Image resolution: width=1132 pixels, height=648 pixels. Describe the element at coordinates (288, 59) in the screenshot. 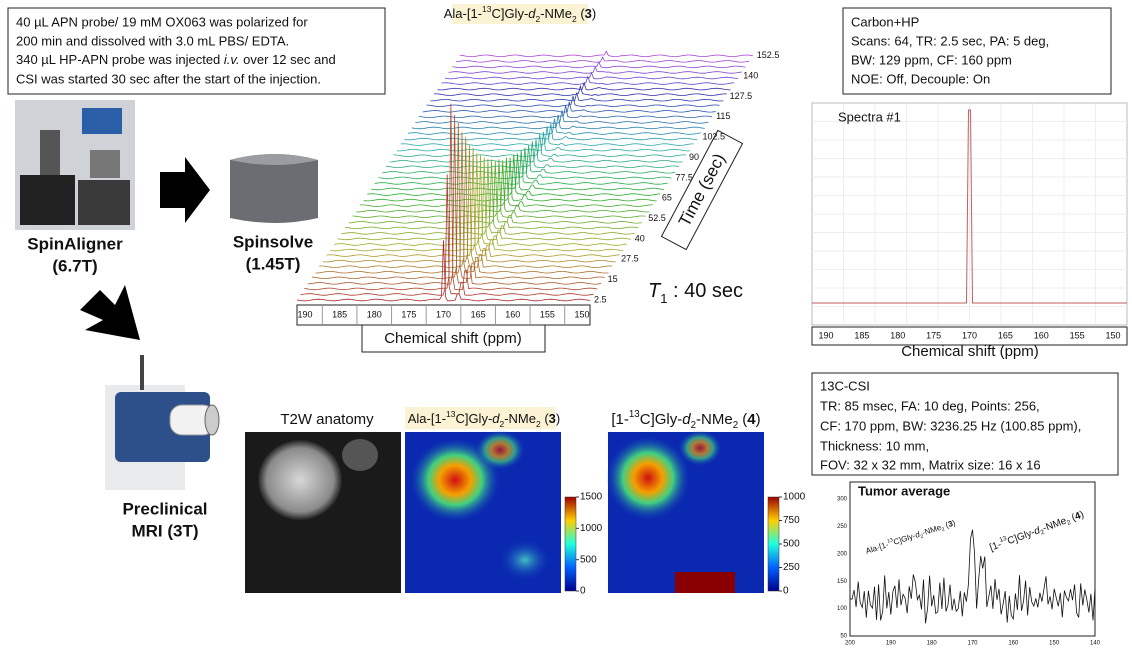

I see `text-part: over 12 sec and` at that location.